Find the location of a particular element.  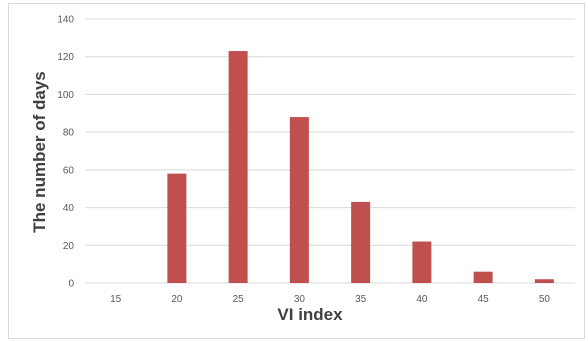

y-tick-label: 140 is located at coordinates (65, 20).